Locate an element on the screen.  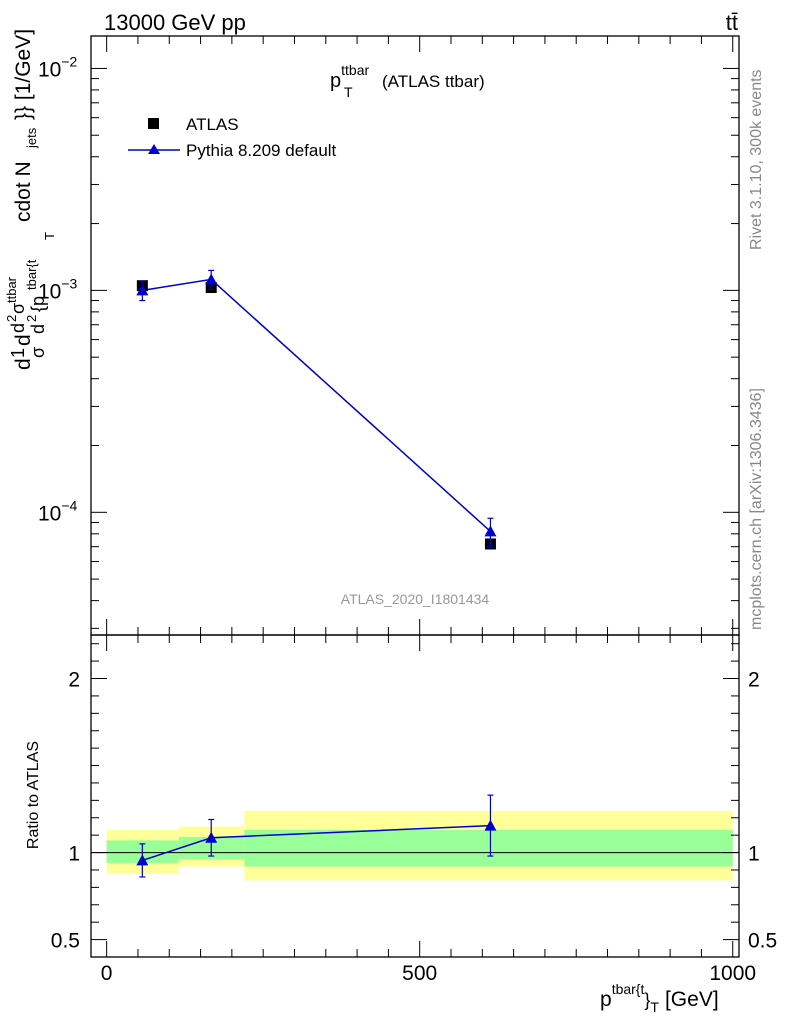
pythia-line is located at coordinates (316, 405).